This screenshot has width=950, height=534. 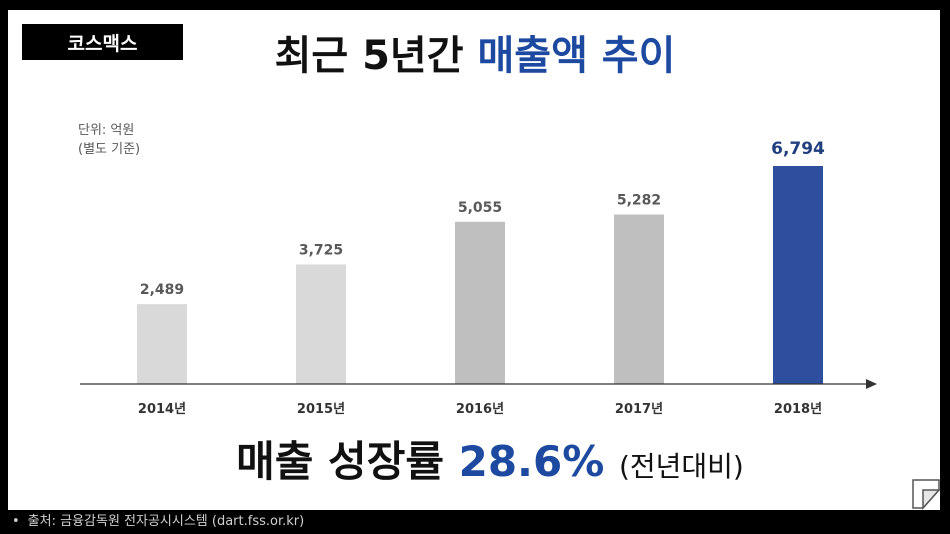 I want to click on brand-label: 코스맥스, so click(x=102, y=42).